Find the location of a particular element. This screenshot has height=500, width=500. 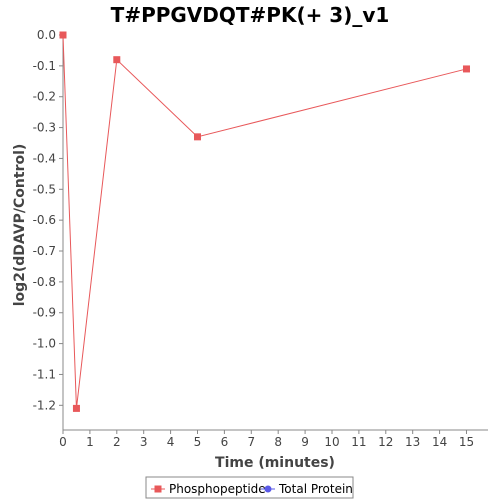

y-tick-label: -0.3 is located at coordinates (44, 128).